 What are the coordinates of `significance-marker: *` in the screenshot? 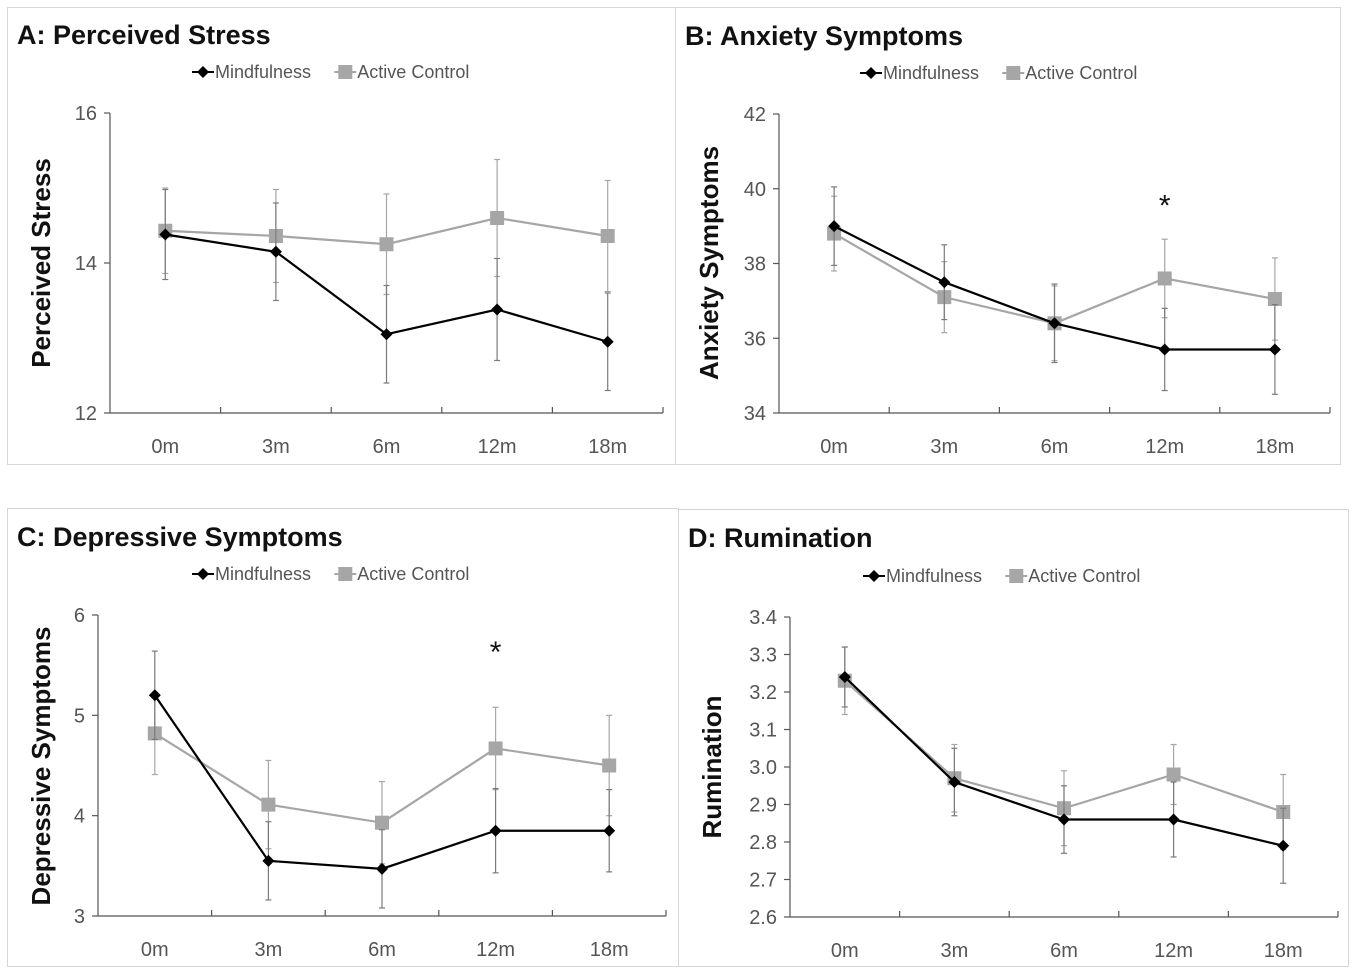 It's located at (1165, 206).